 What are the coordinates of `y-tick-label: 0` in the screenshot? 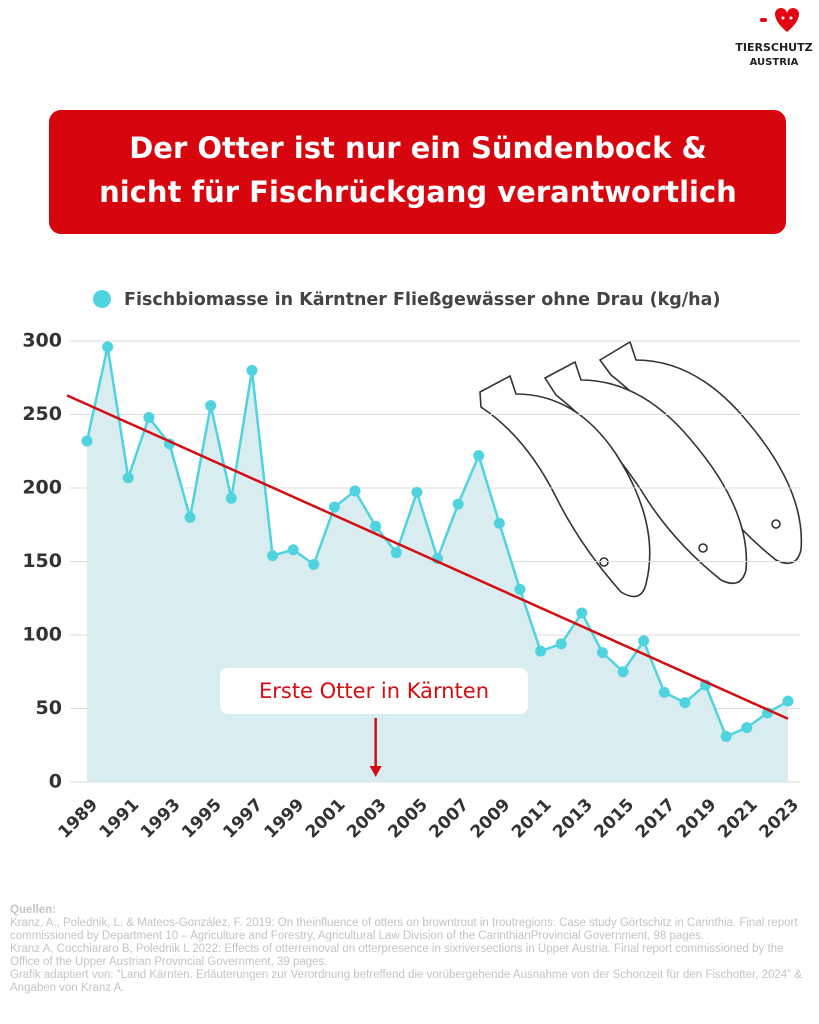 It's located at (55, 782).